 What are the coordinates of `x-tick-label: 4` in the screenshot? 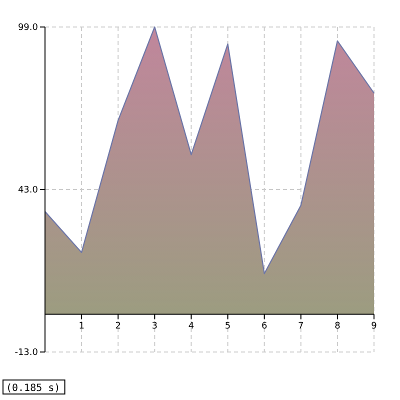 It's located at (191, 326).